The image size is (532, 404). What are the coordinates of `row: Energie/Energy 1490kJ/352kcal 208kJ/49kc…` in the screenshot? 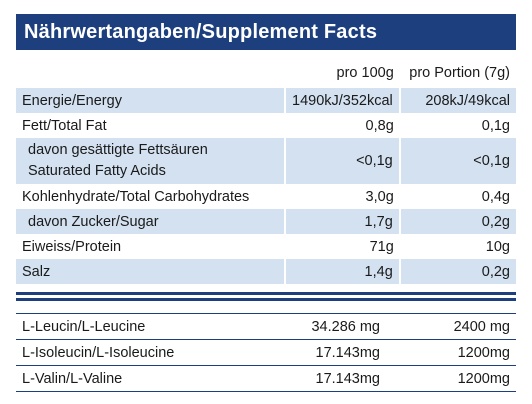 It's located at (266, 100).